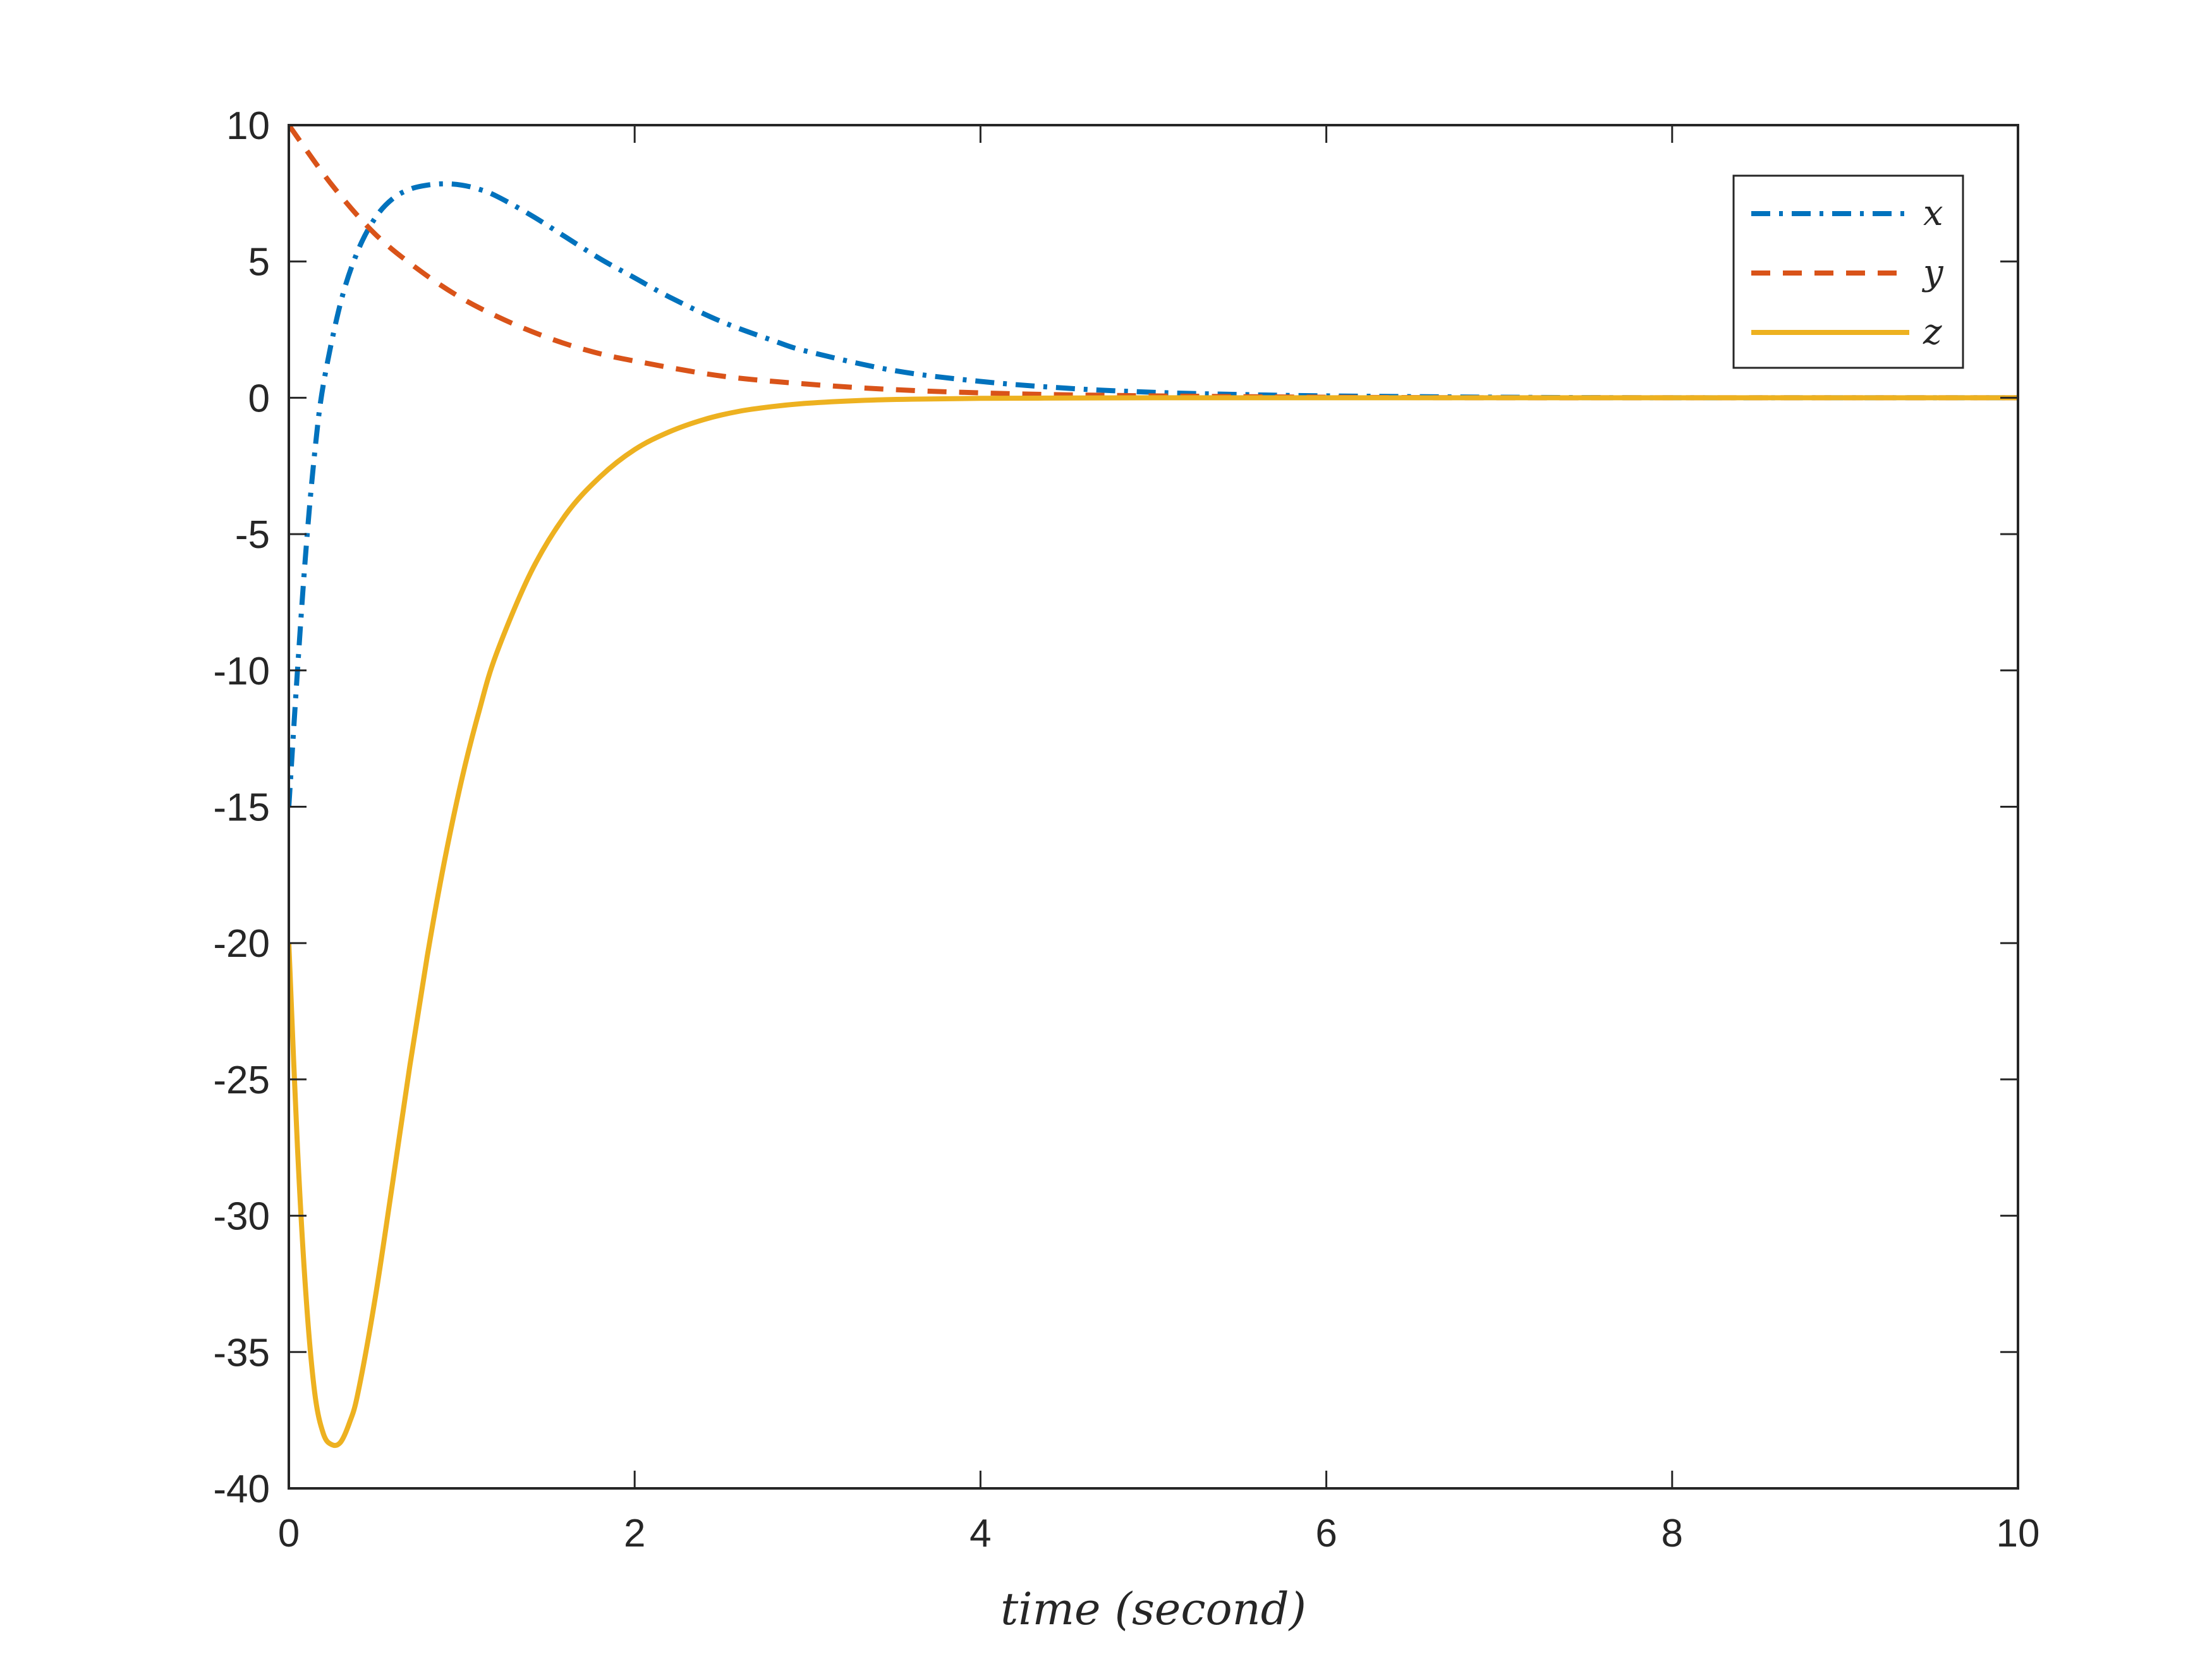 The image size is (2212, 1659). Describe the element at coordinates (248, 126) in the screenshot. I see `y-tick-label: 10` at that location.